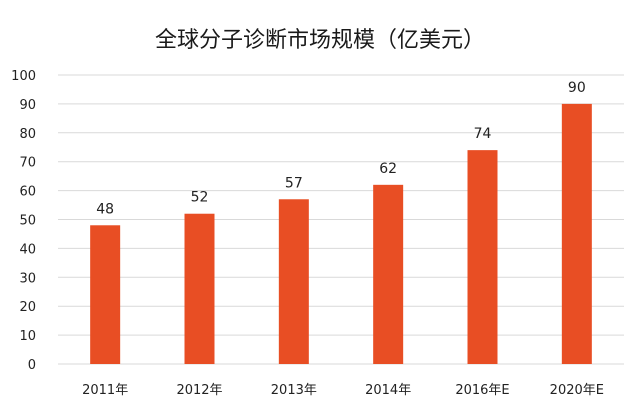 The width and height of the screenshot is (640, 412). I want to click on y-tick-label: 10, so click(27, 336).